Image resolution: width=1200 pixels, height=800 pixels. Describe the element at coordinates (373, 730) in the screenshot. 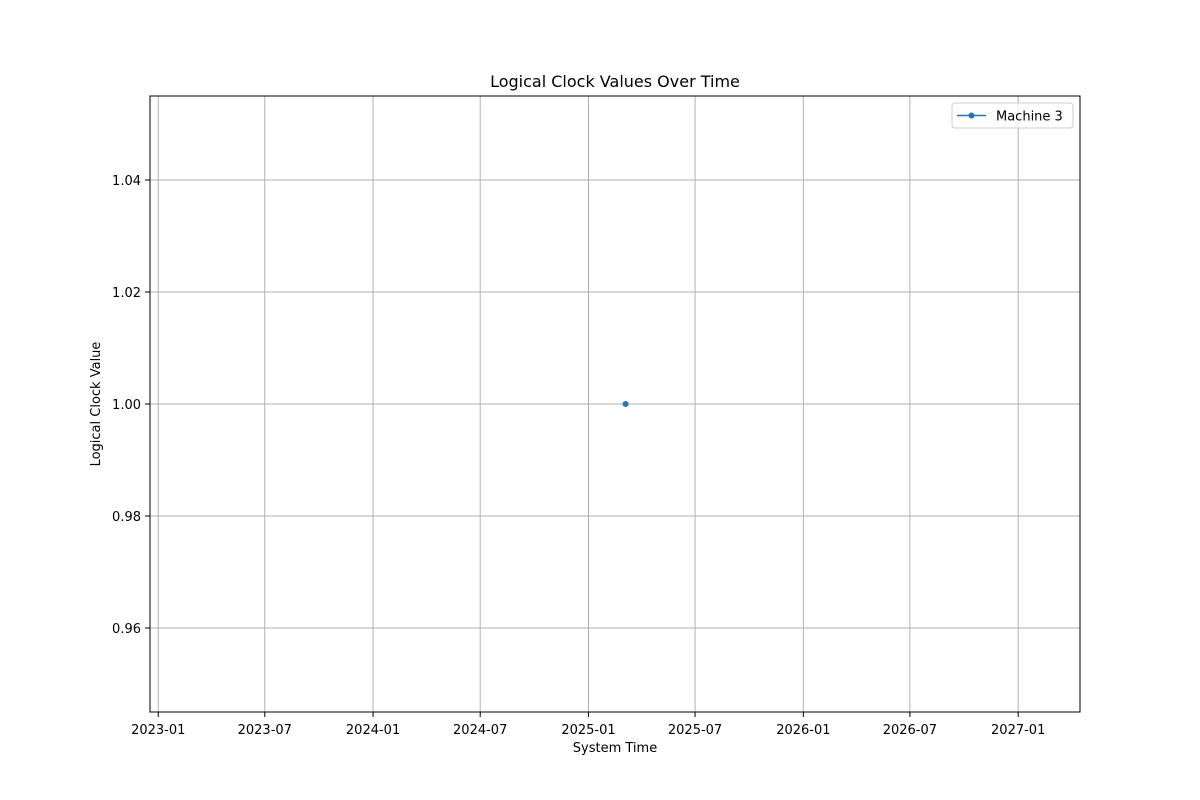

I see `x-tick-label: 2024-01` at that location.